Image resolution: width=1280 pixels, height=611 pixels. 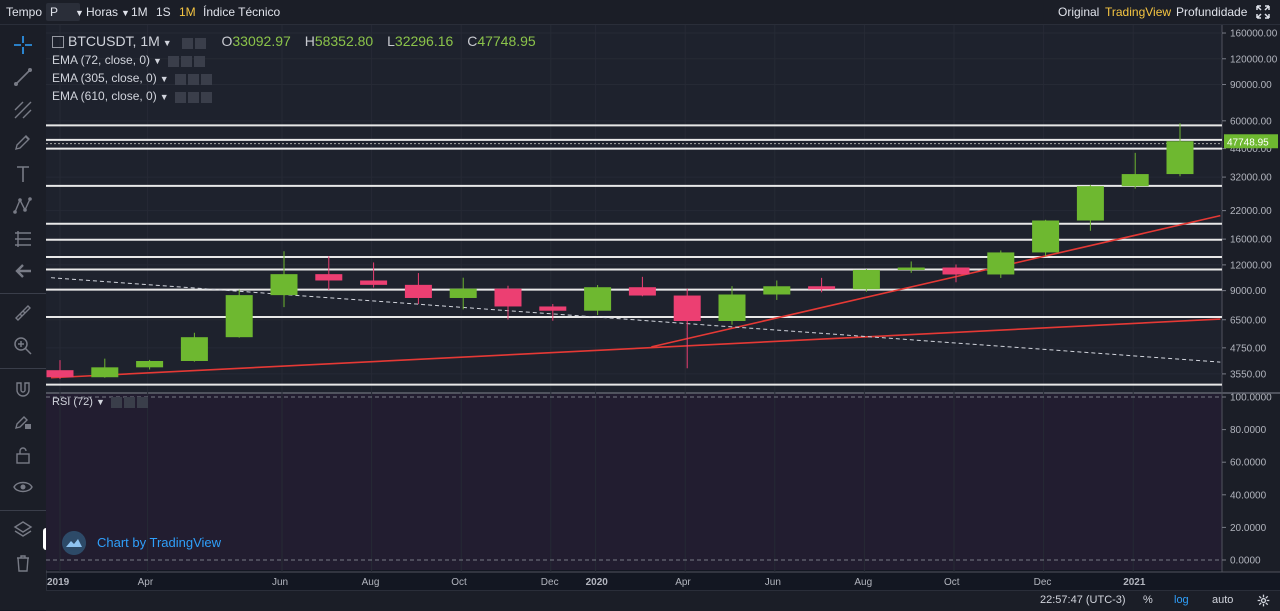 I want to click on rsi-tick-label: 100.0000, so click(x=1251, y=398).